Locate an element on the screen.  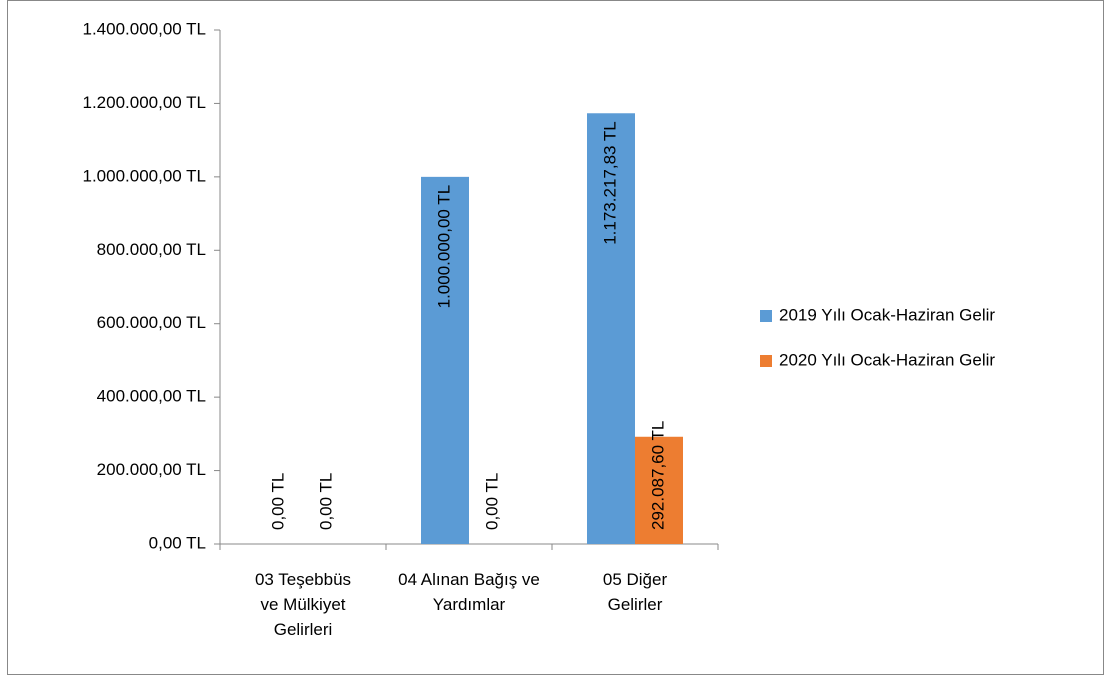
data-label: 1.173.217,83 TL is located at coordinates (609, 183).